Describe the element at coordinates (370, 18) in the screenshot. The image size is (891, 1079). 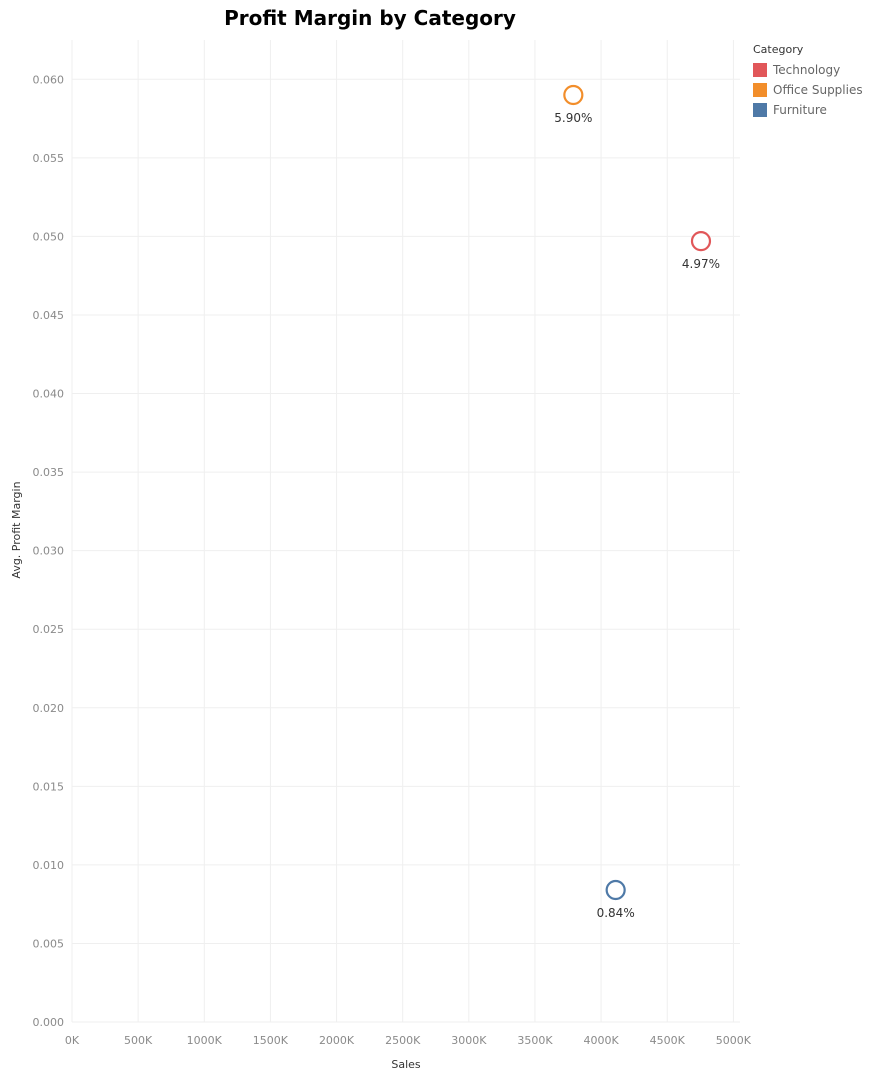
I see `chart-title: Profit Margin by Category` at that location.